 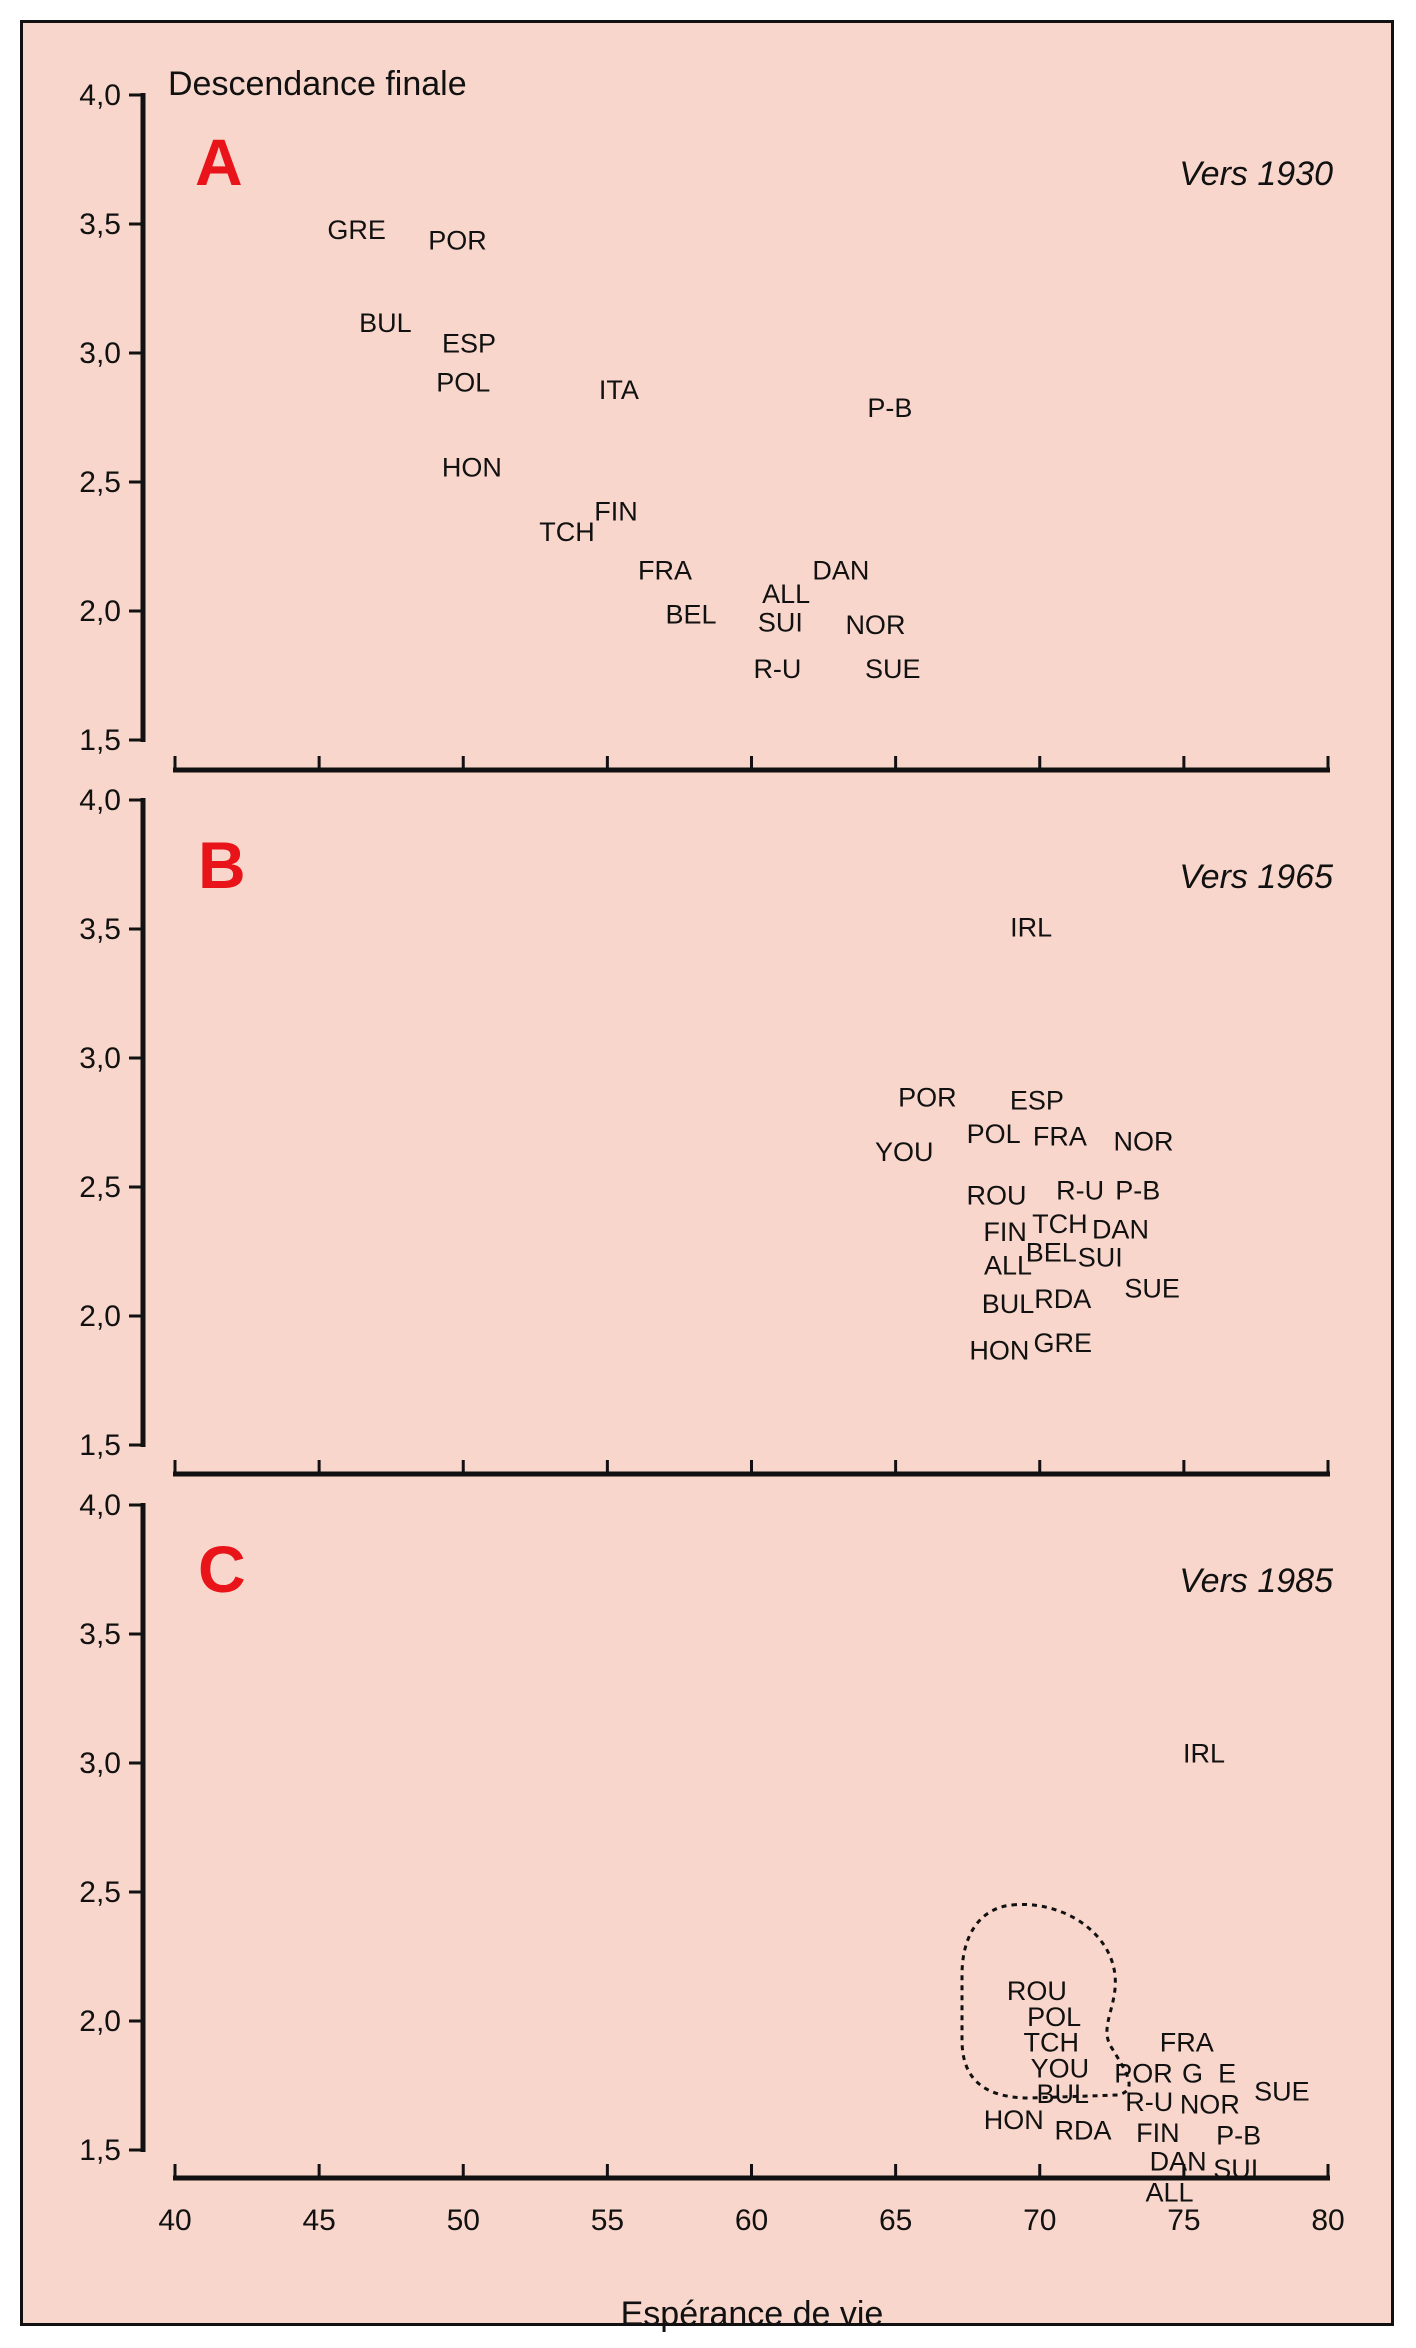 I want to click on panel-period: Vers 1930, so click(x=1256, y=174).